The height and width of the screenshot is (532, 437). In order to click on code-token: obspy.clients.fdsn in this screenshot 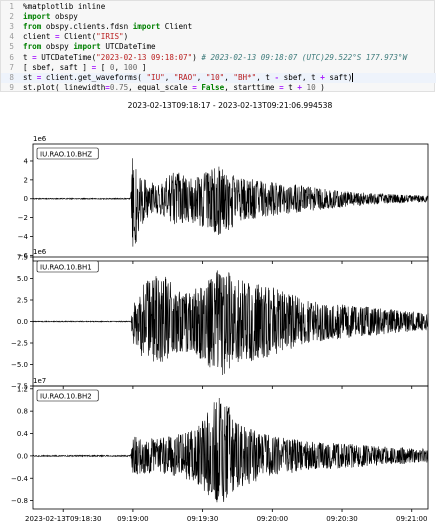, I will do `click(87, 27)`.